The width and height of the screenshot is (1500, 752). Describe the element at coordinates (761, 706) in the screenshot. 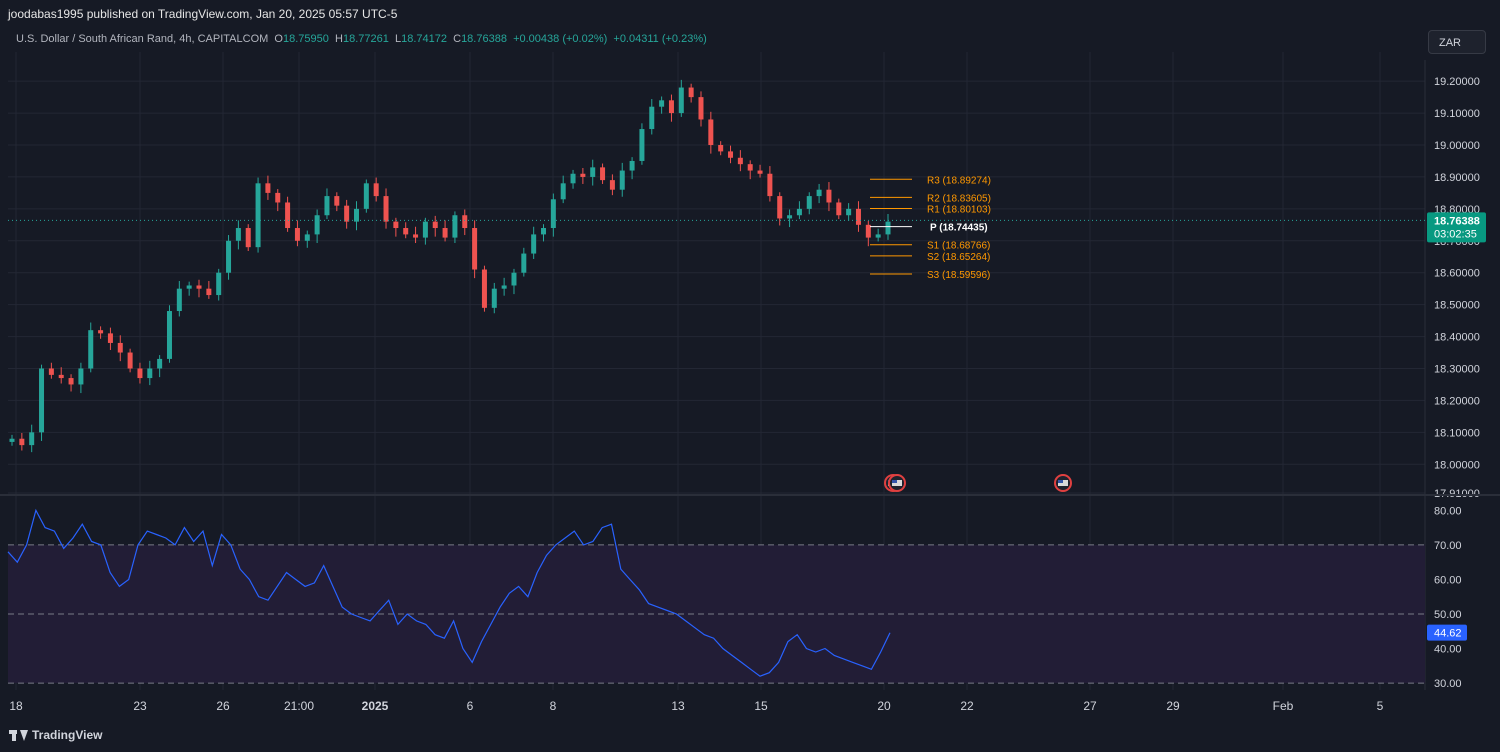

I see `time-axis-label: 15` at that location.